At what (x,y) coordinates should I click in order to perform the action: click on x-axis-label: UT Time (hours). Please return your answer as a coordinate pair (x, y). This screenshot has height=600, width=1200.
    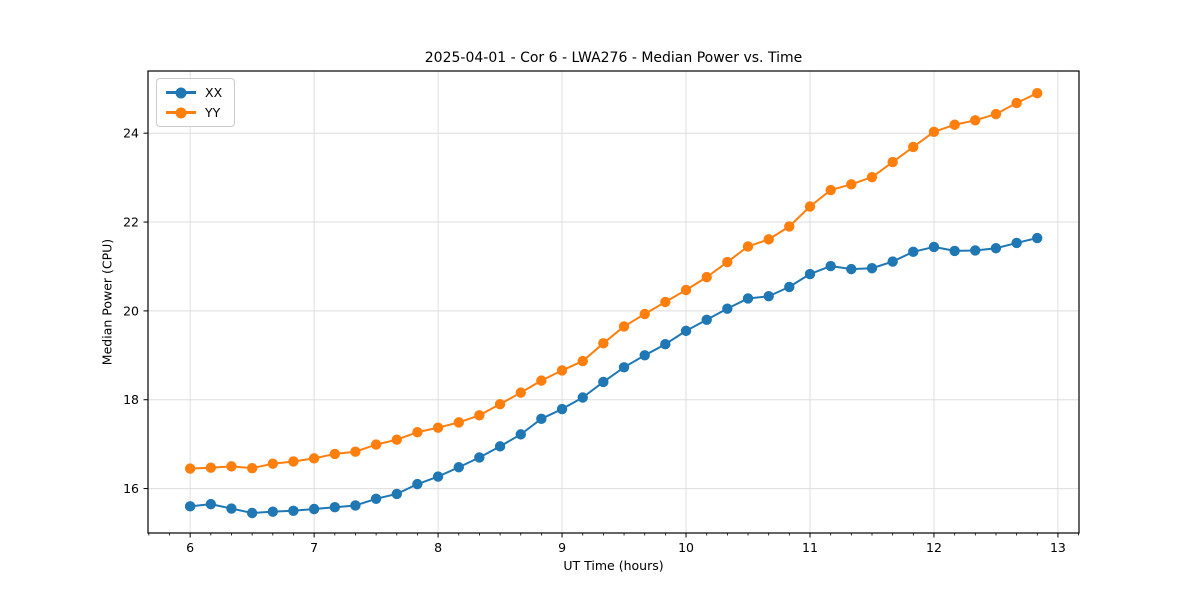
    Looking at the image, I should click on (613, 565).